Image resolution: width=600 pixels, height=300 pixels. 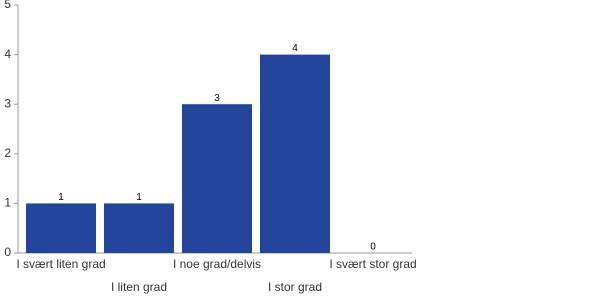 I want to click on y-tick-label: 2, so click(x=7, y=153).